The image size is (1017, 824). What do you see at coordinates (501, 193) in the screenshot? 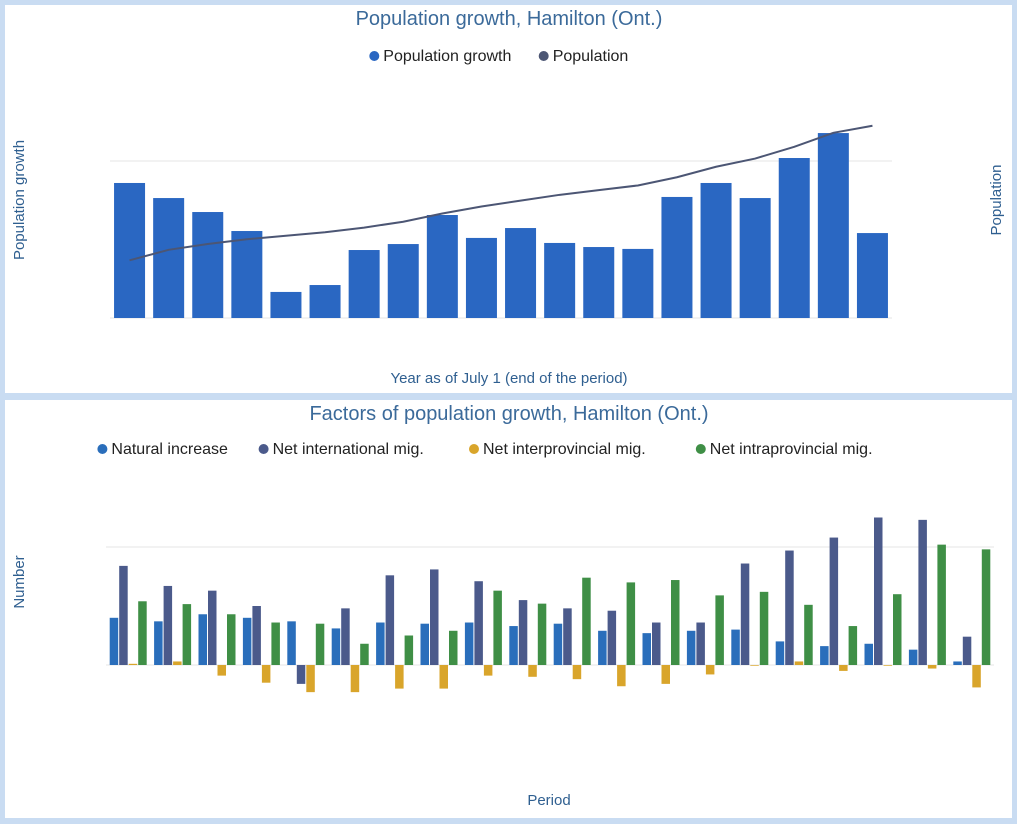
I see `line-population` at bounding box center [501, 193].